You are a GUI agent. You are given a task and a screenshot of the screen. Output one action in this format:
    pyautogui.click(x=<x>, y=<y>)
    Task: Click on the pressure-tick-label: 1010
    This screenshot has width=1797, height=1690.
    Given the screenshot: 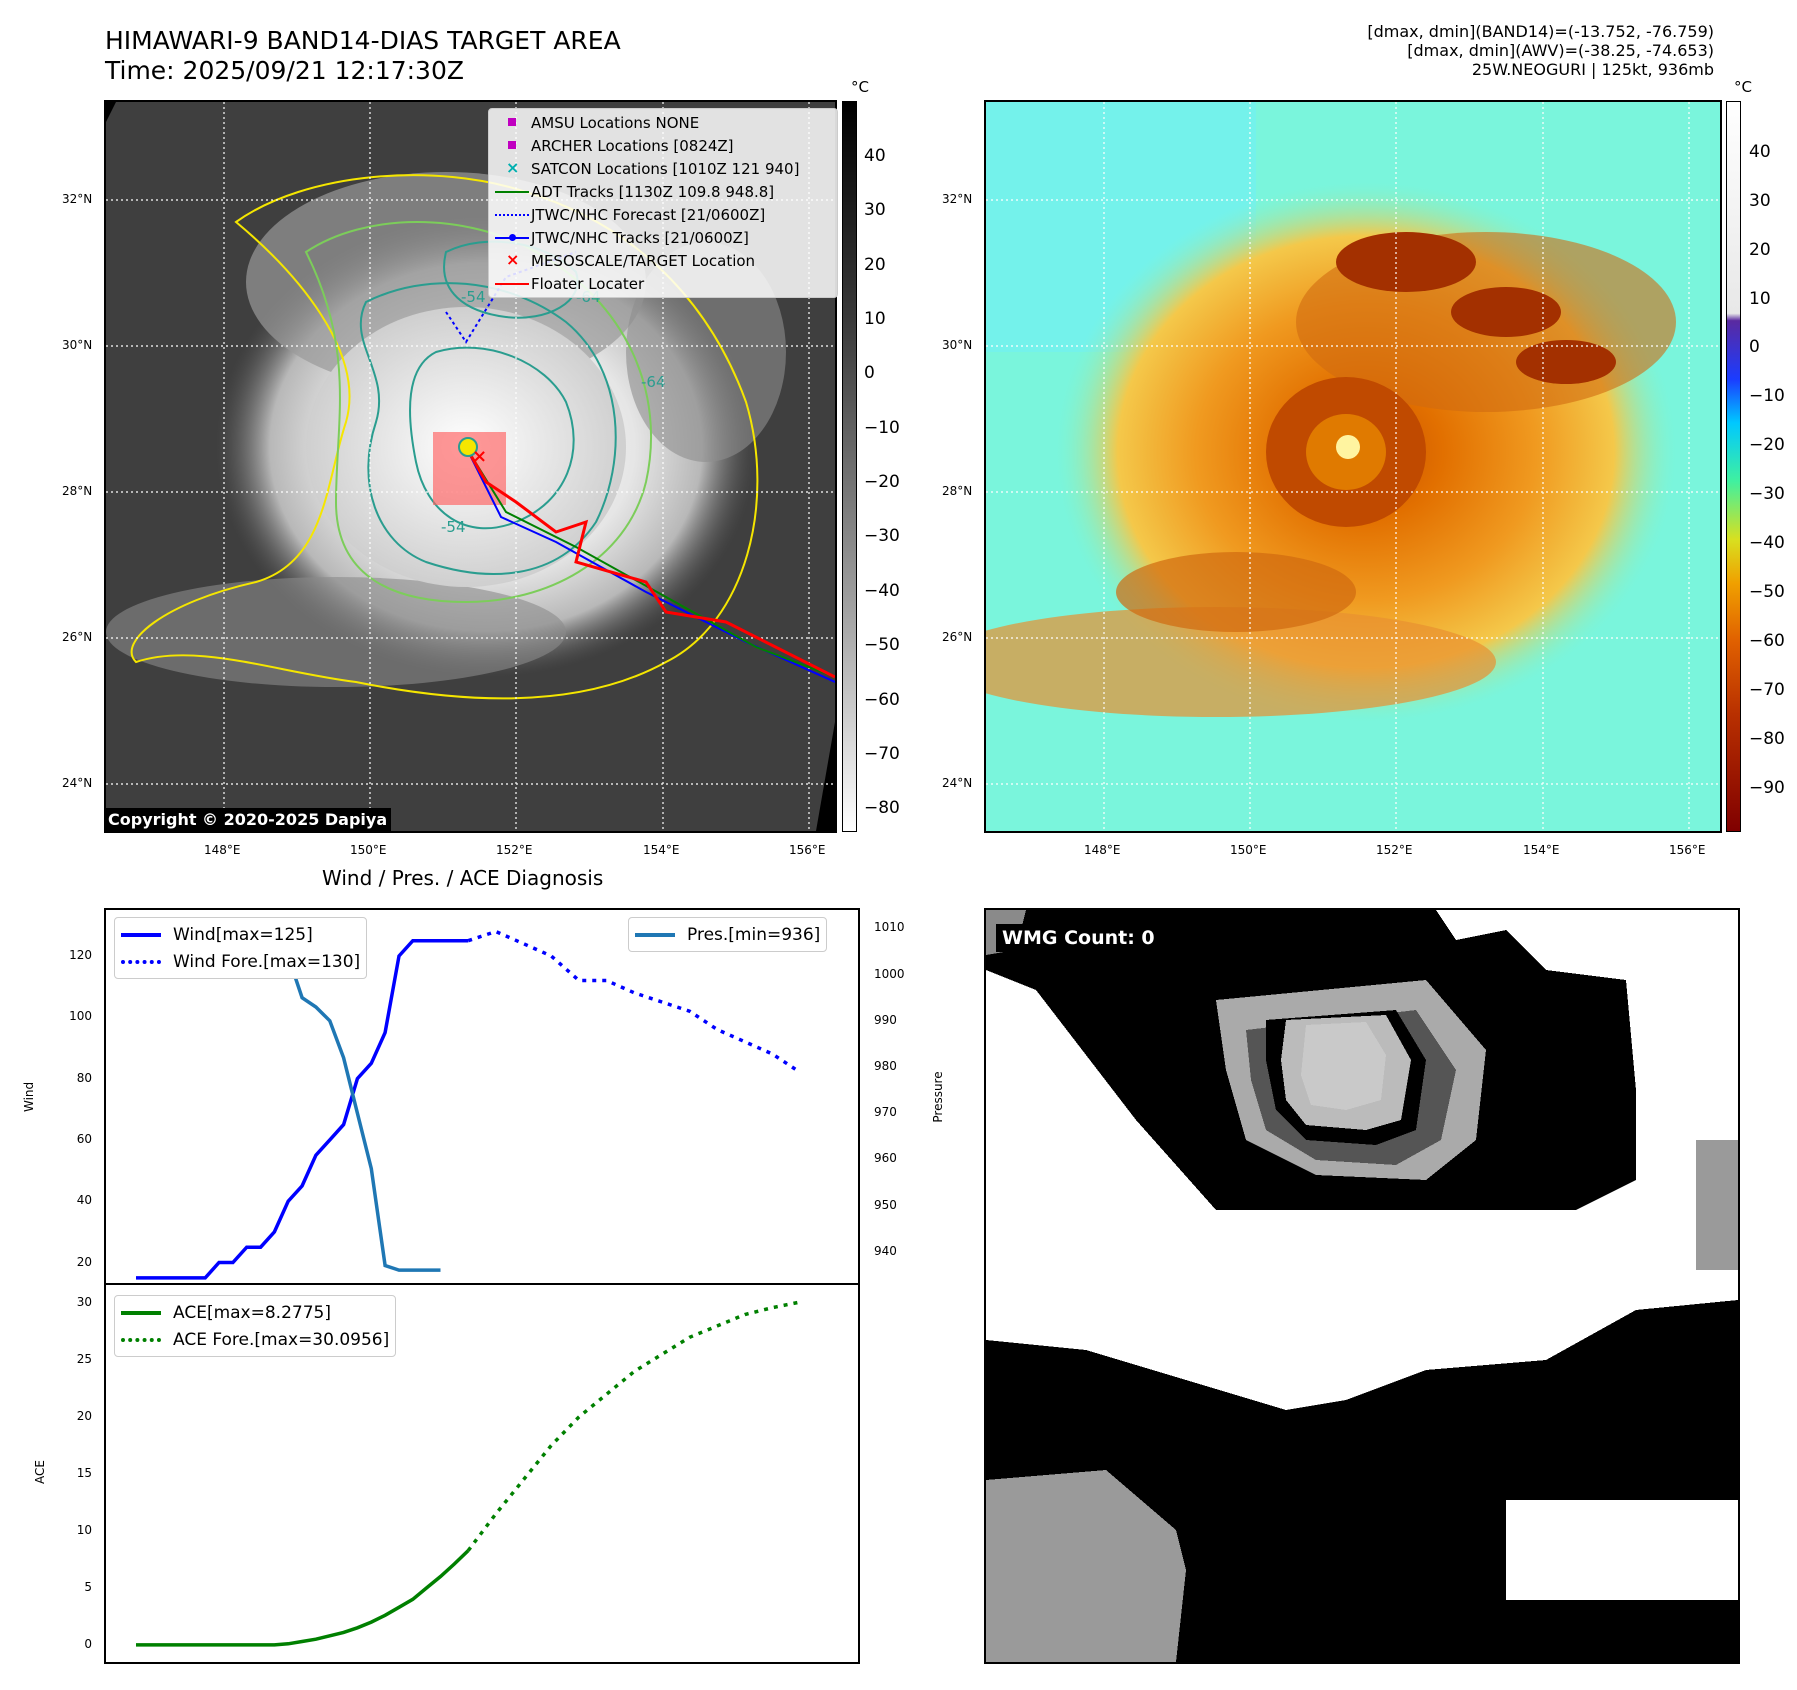 What is the action you would take?
    pyautogui.click(x=889, y=927)
    